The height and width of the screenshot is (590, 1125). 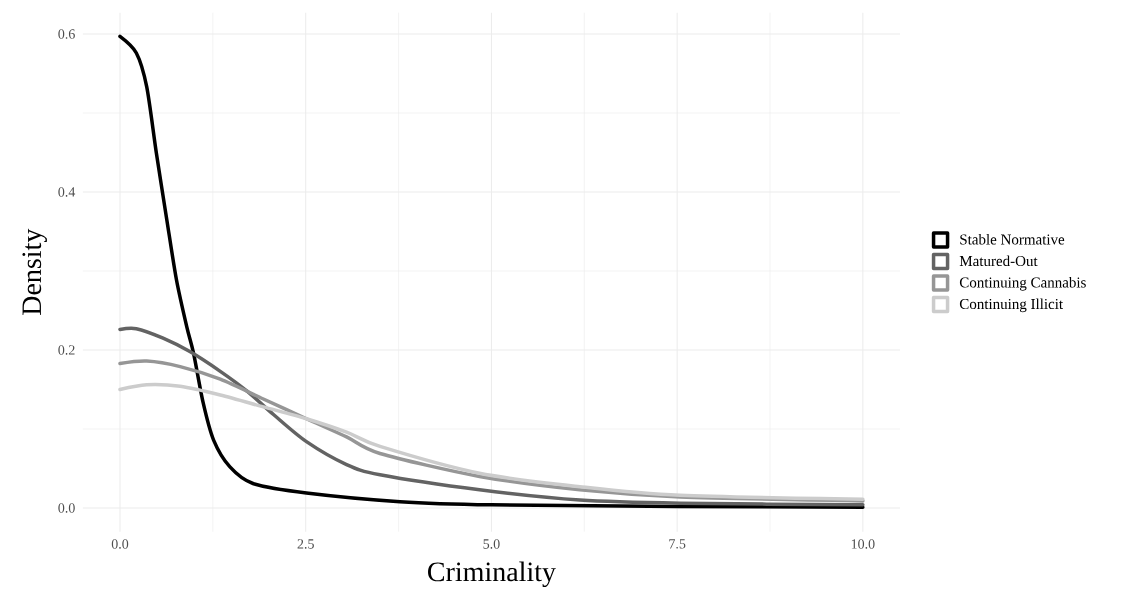 I want to click on x-tick-label: 7.5, so click(x=677, y=544).